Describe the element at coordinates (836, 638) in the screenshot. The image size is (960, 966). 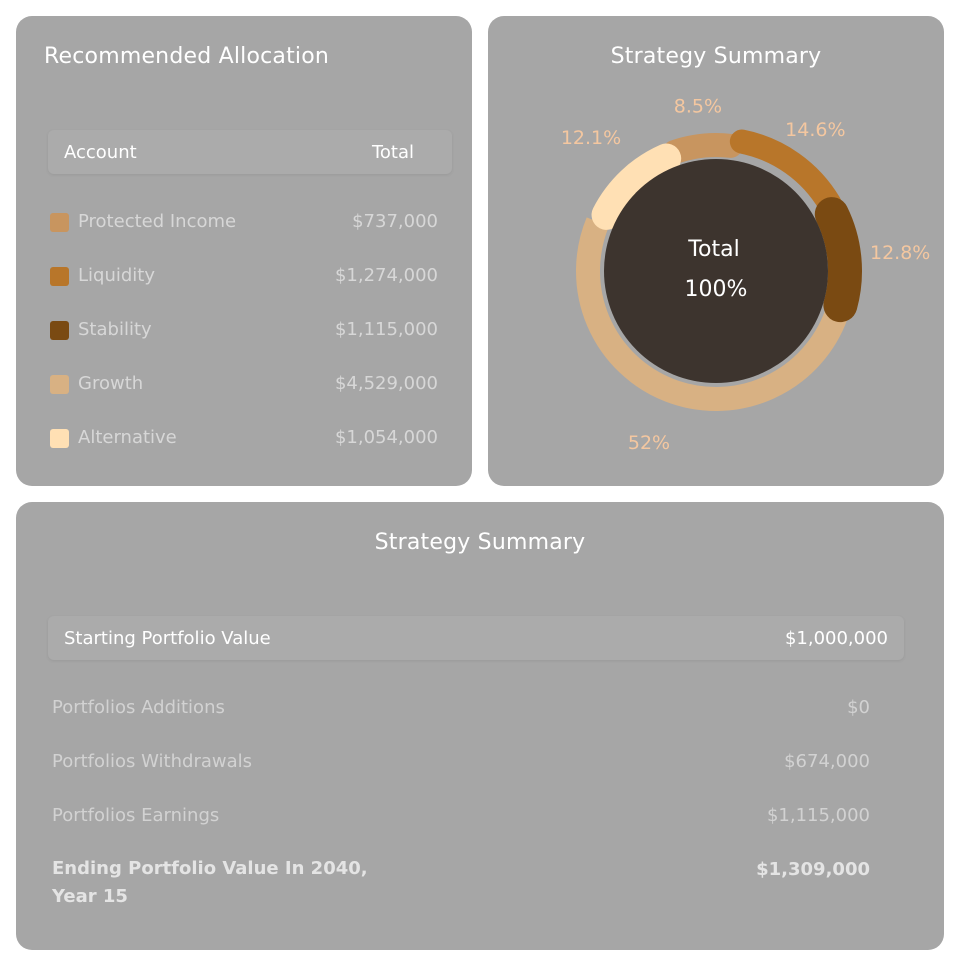
I see `starting-portfolio-value: $1,000,000` at that location.